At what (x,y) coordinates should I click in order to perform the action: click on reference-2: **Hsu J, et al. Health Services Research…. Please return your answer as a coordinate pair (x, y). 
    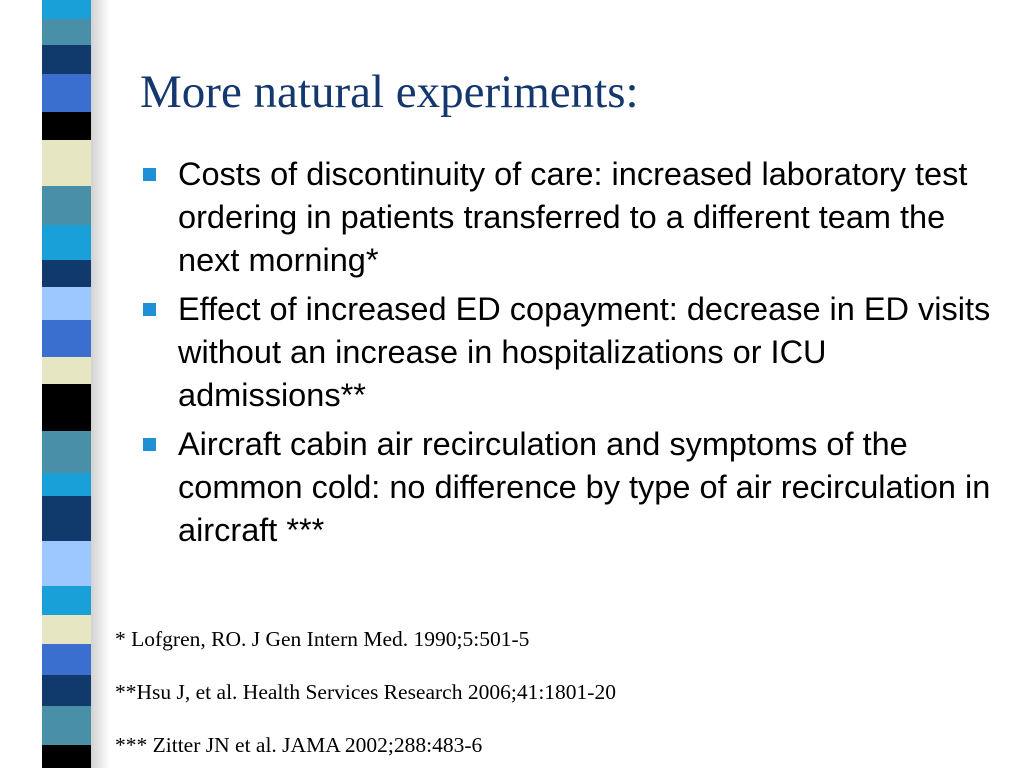
    Looking at the image, I should click on (365, 692).